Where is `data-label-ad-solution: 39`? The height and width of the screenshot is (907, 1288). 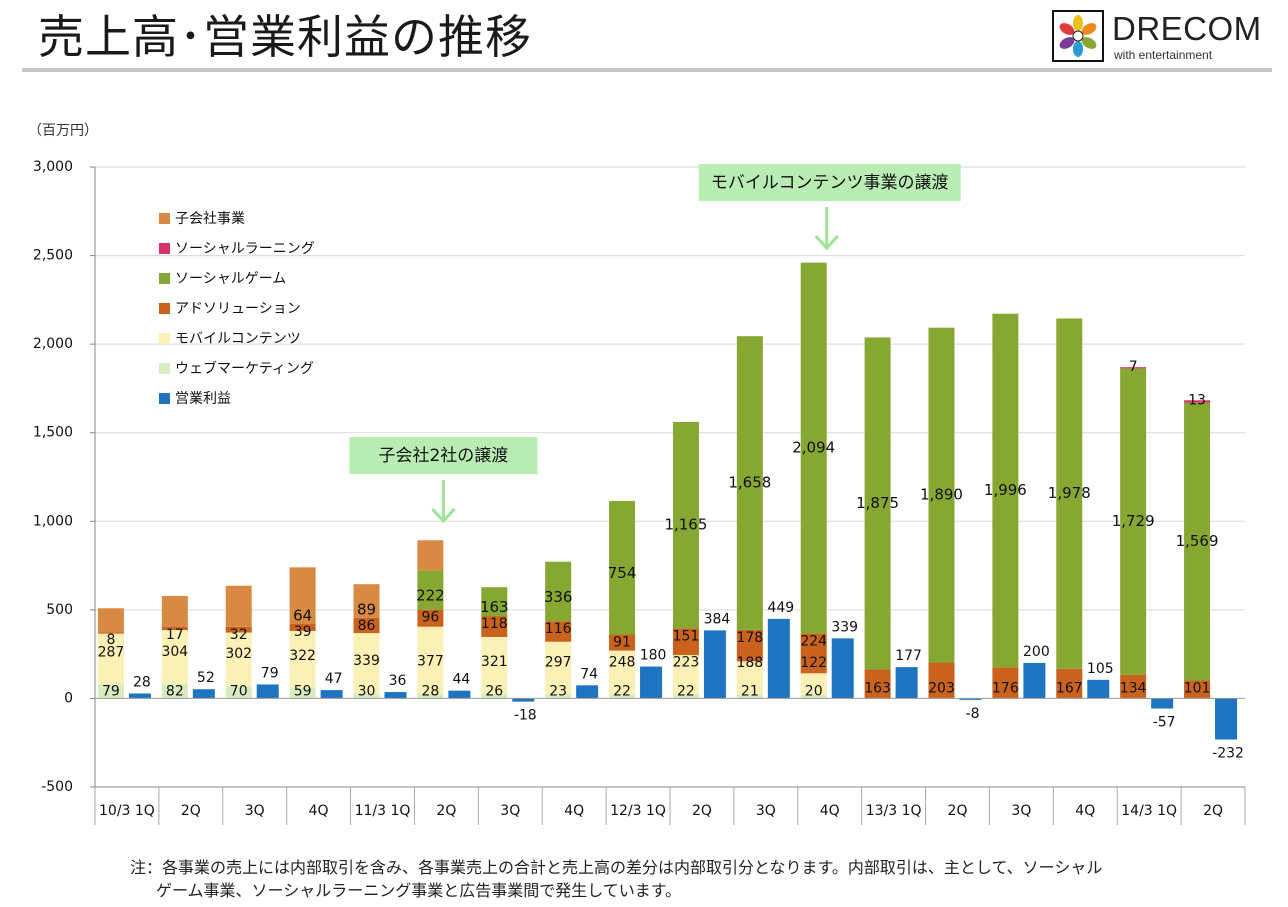
data-label-ad-solution: 39 is located at coordinates (303, 632).